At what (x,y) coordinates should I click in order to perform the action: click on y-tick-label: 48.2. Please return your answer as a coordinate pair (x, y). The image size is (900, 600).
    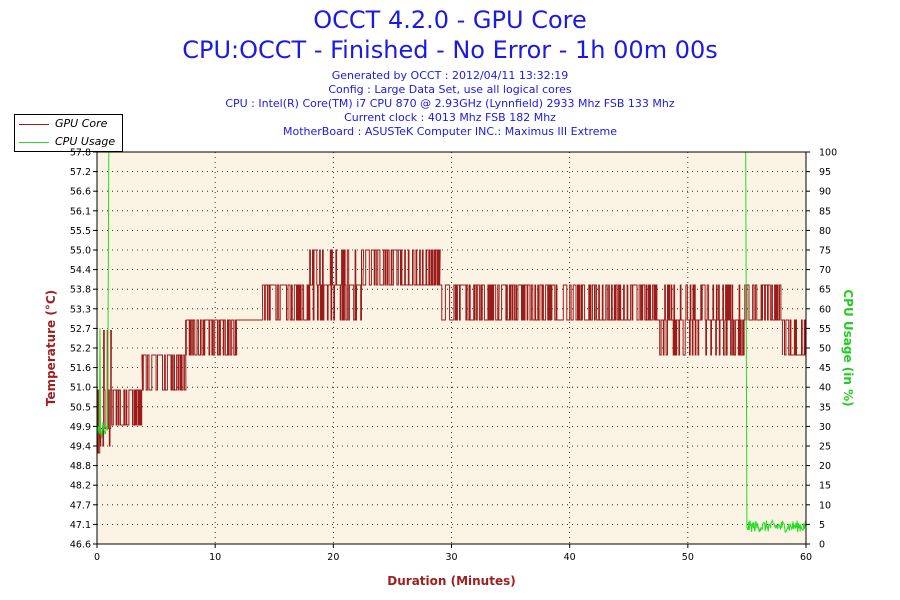
    Looking at the image, I should click on (80, 486).